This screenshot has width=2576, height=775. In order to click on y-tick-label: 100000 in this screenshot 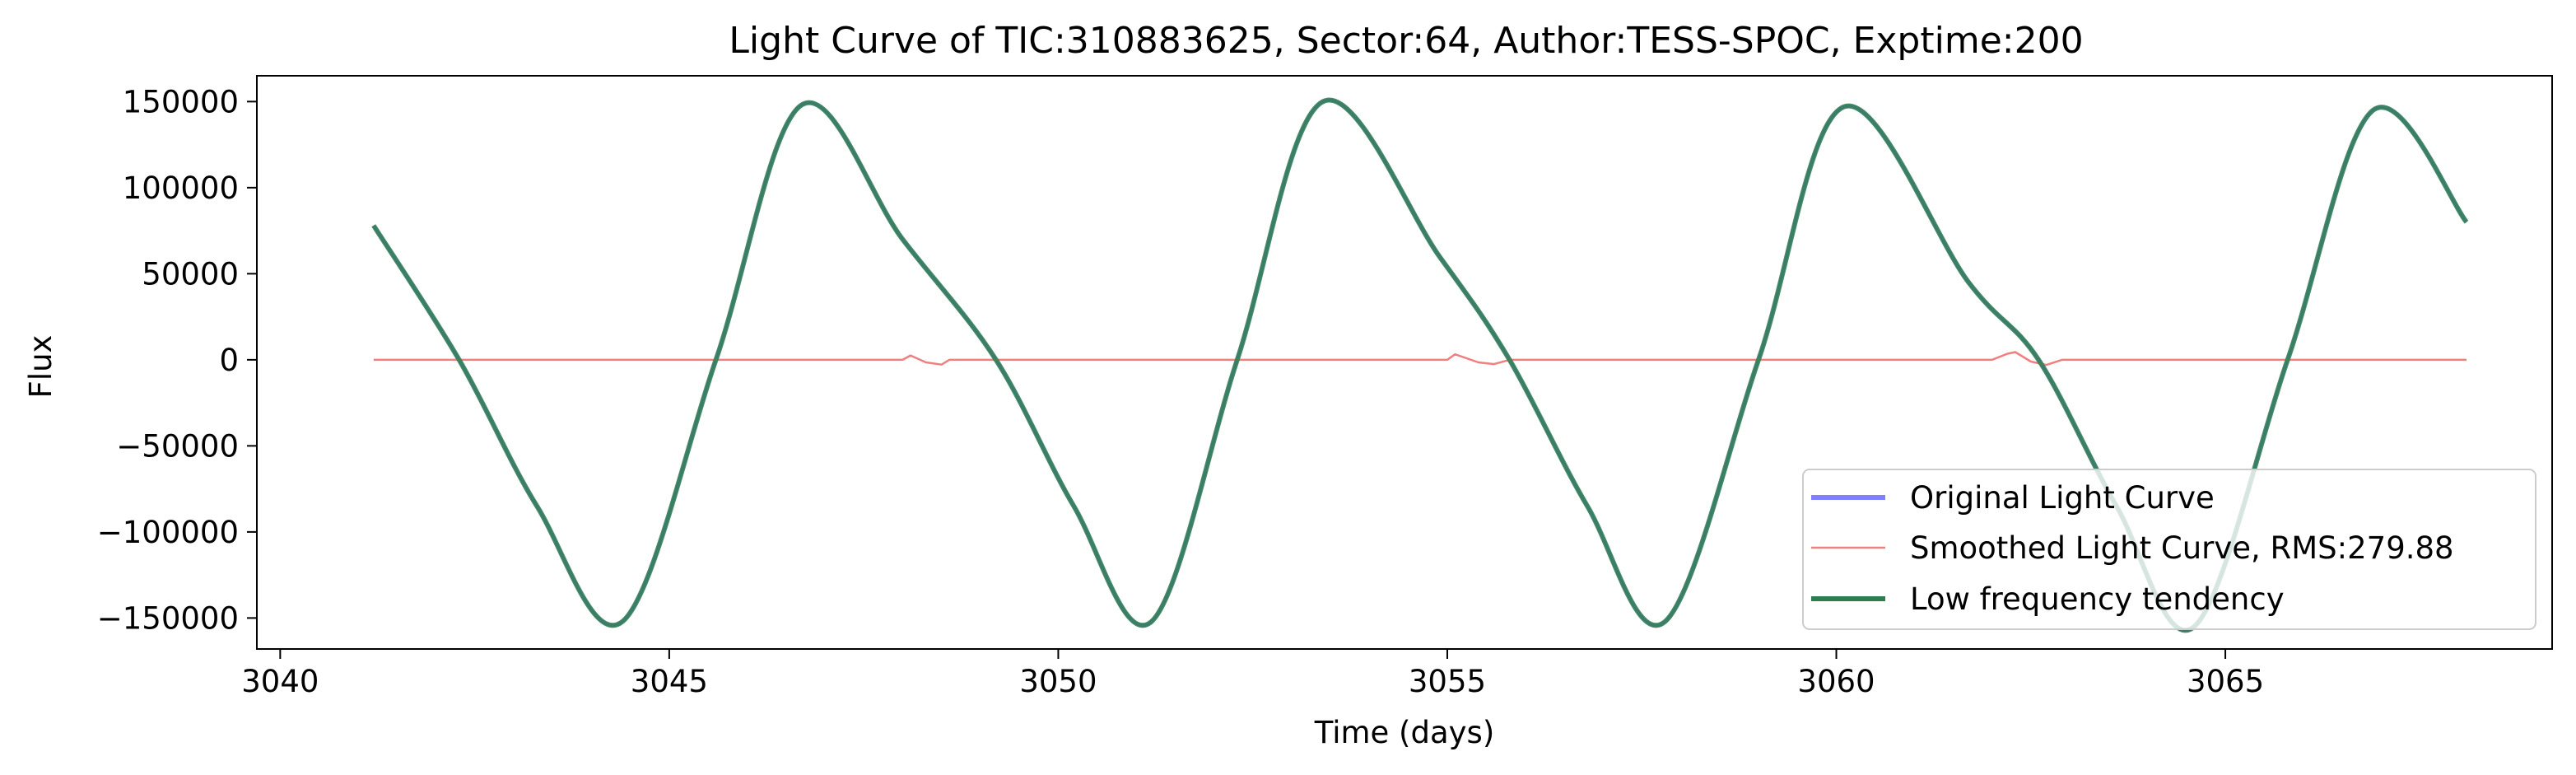, I will do `click(181, 188)`.